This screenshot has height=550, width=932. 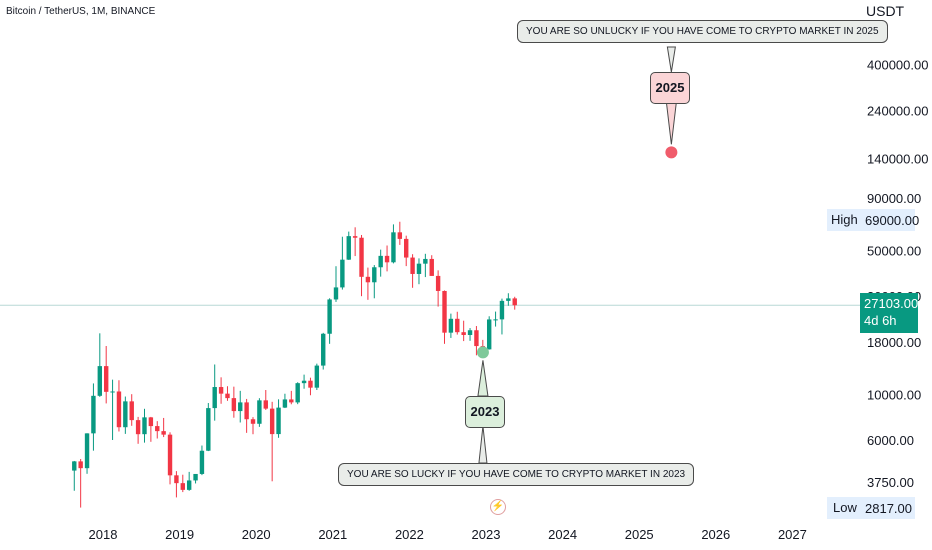 I want to click on low-badge: Low 2817.00, so click(x=871, y=508).